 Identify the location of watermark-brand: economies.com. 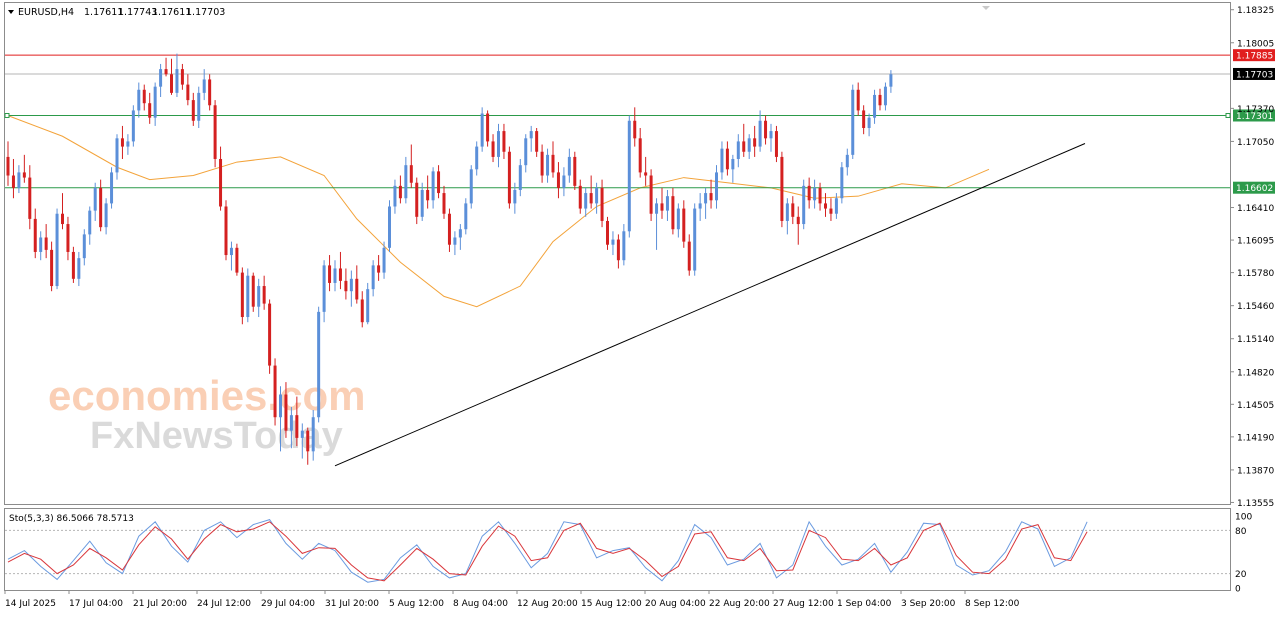
(206, 395).